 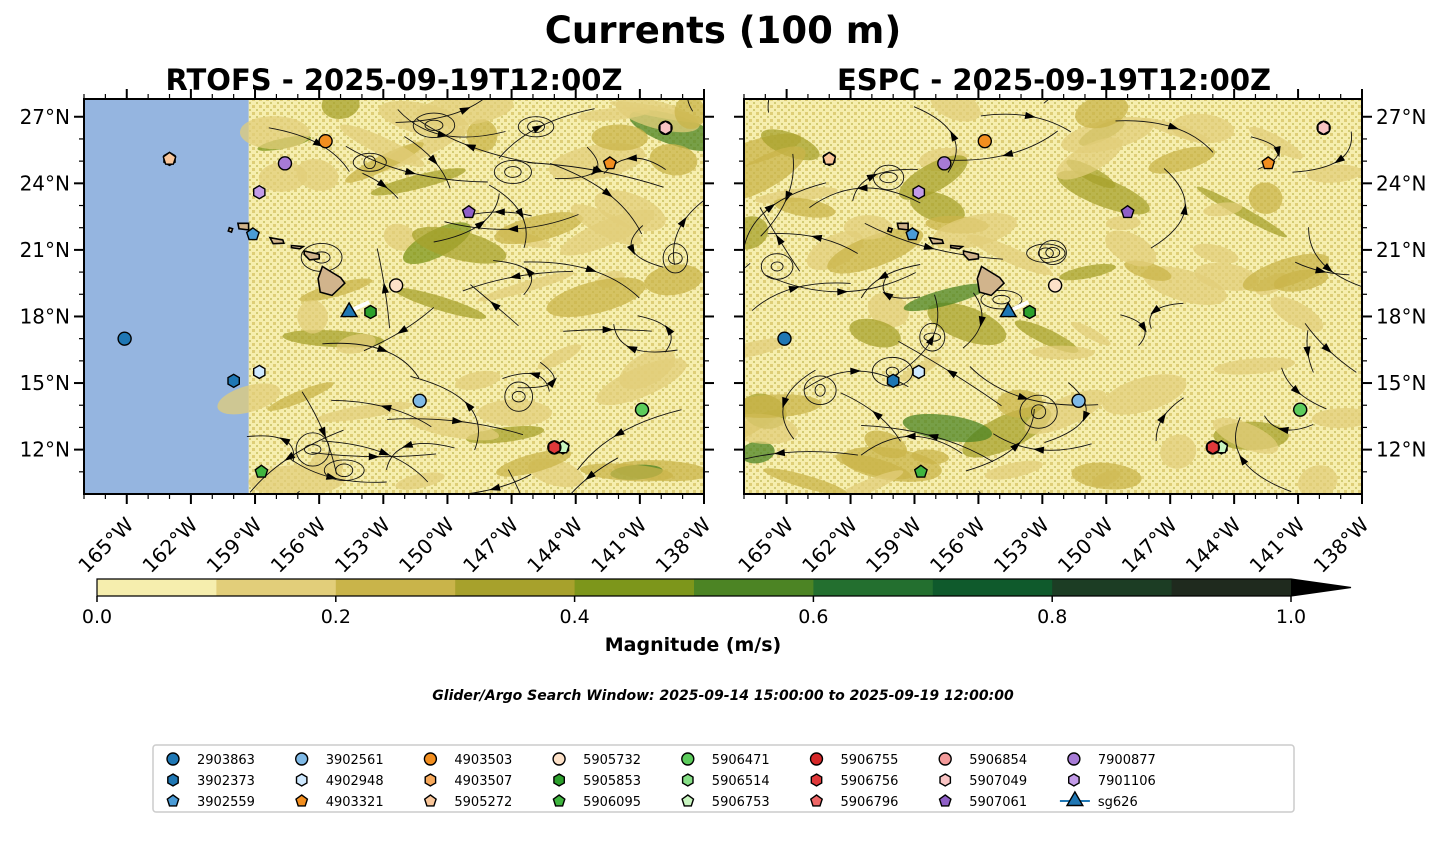 What do you see at coordinates (355, 760) in the screenshot?
I see `legend-label: 3902561` at bounding box center [355, 760].